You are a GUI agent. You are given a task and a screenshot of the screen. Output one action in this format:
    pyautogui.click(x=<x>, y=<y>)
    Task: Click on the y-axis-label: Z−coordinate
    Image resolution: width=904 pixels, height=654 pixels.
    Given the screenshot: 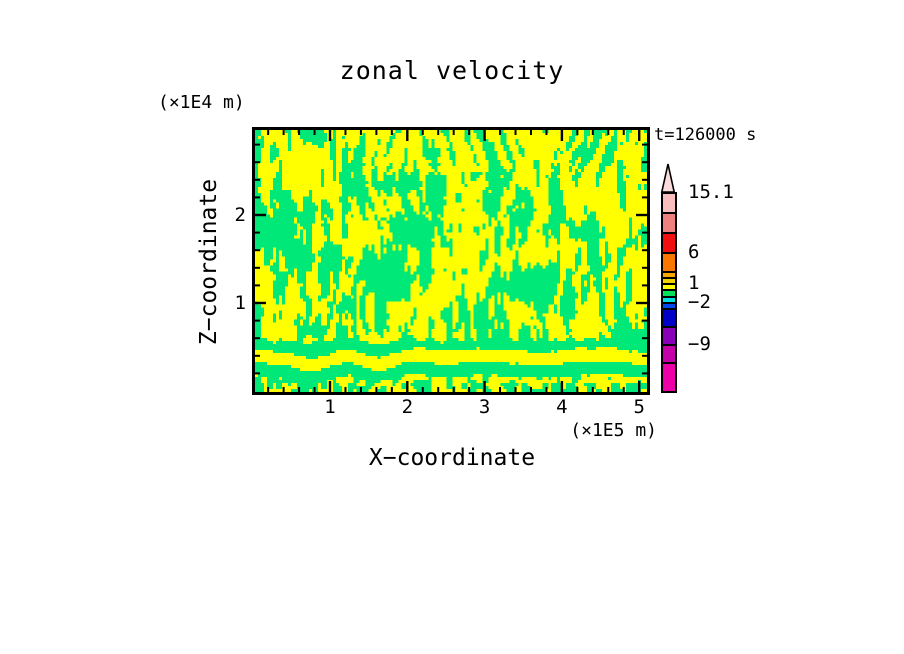 What is the action you would take?
    pyautogui.click(x=209, y=262)
    